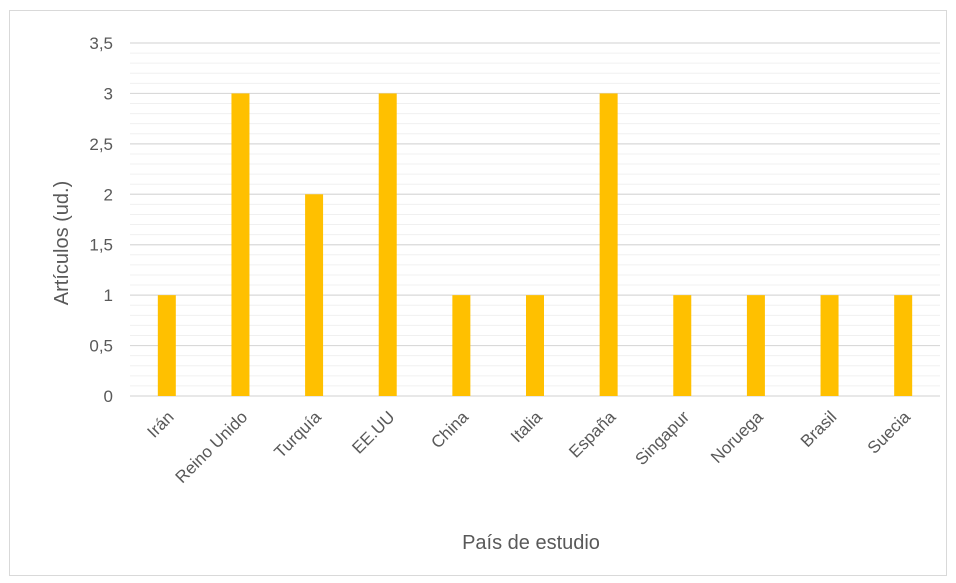 This screenshot has width=956, height=583. Describe the element at coordinates (101, 245) in the screenshot. I see `y-tick-label: 1,5` at that location.